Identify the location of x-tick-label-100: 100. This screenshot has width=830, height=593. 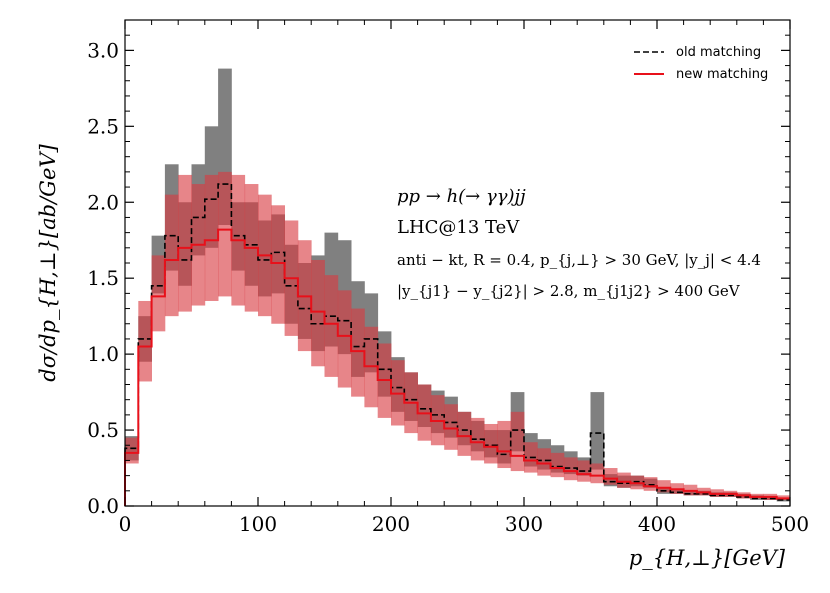
(258, 524).